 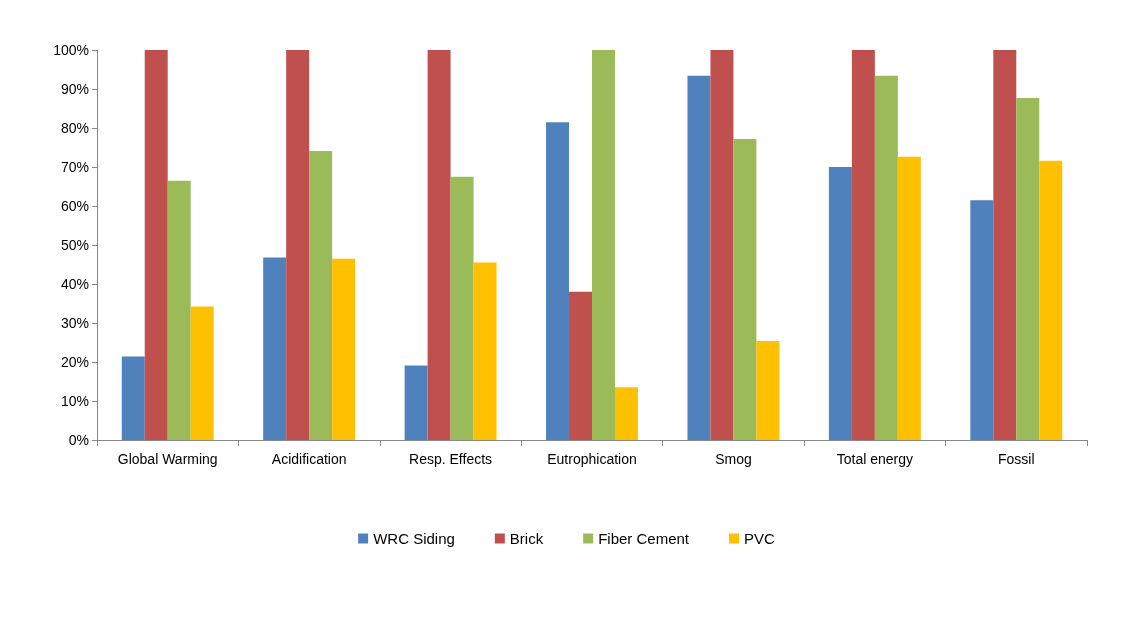 I want to click on y-tick-label: 100%, so click(x=71, y=50).